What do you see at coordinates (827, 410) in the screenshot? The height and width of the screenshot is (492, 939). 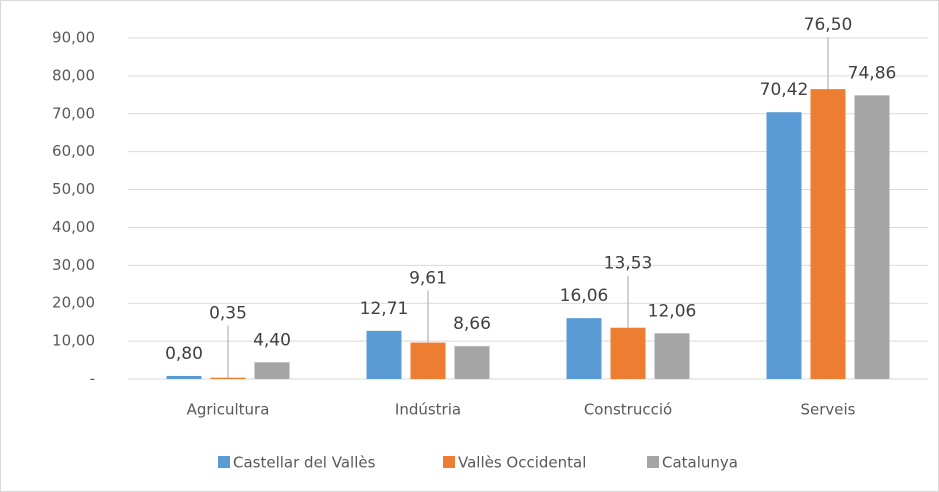 I see `x-tick-label: Serveis` at bounding box center [827, 410].